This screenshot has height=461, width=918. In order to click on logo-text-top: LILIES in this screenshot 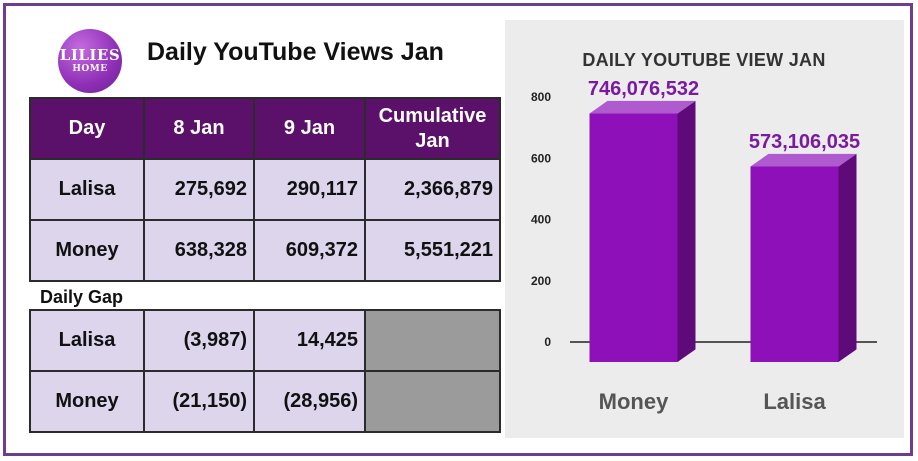, I will do `click(90, 55)`.